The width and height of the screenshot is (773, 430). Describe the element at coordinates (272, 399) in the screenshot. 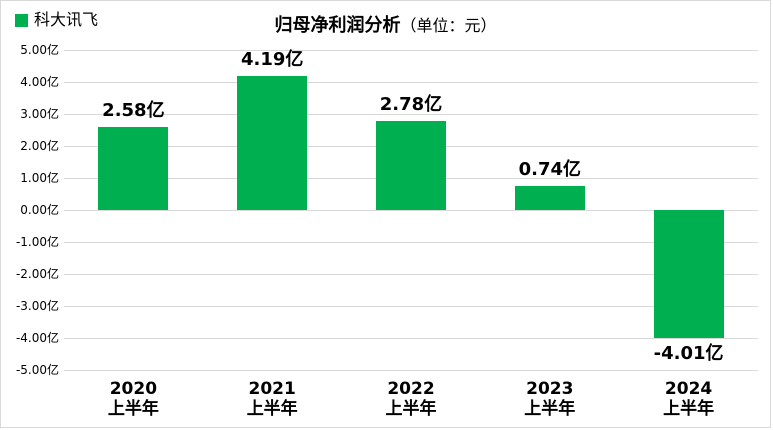

I see `x-axis-label-2021: 2021 上半年` at that location.